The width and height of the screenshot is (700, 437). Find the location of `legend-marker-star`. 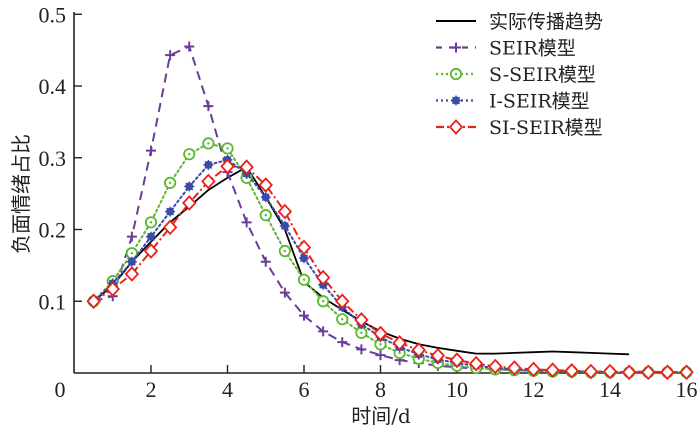

legend-marker-star is located at coordinates (456, 100).